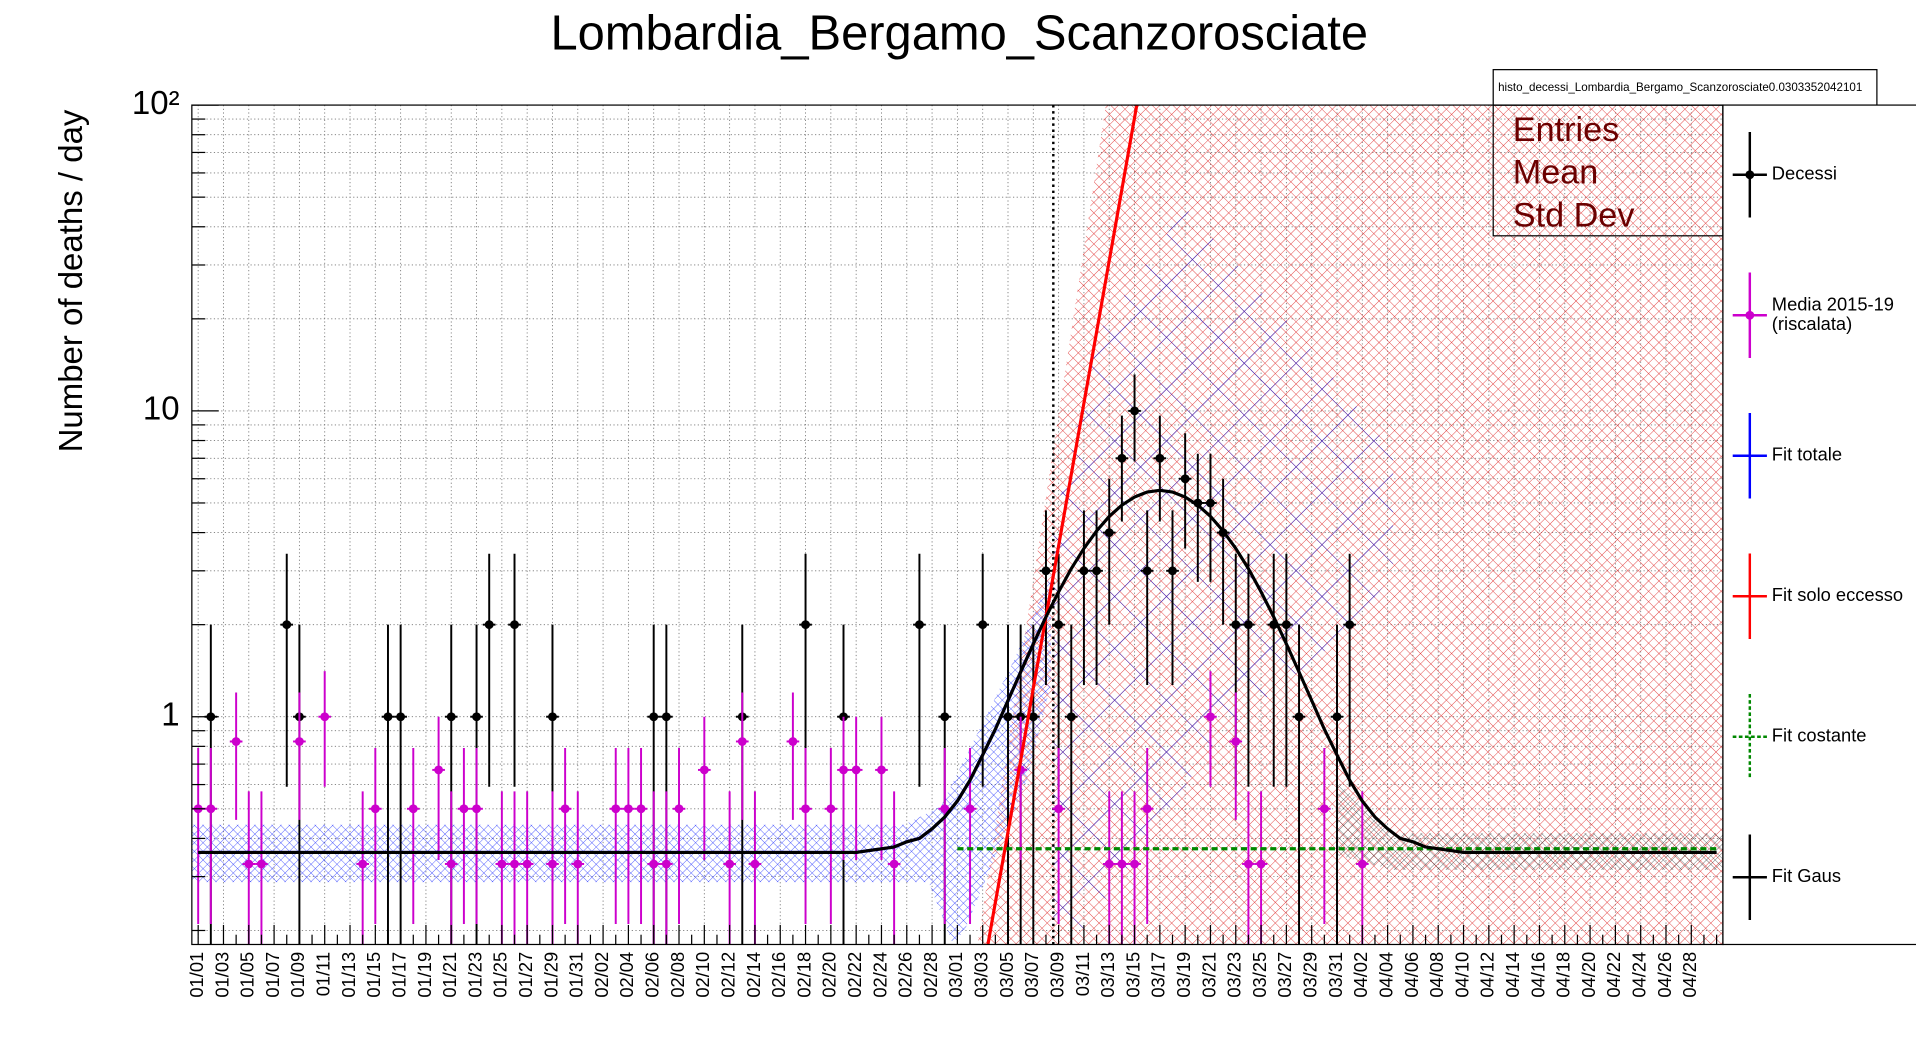 The height and width of the screenshot is (1052, 1916). What do you see at coordinates (1804, 173) in the screenshot?
I see `legend-label: Decessi` at bounding box center [1804, 173].